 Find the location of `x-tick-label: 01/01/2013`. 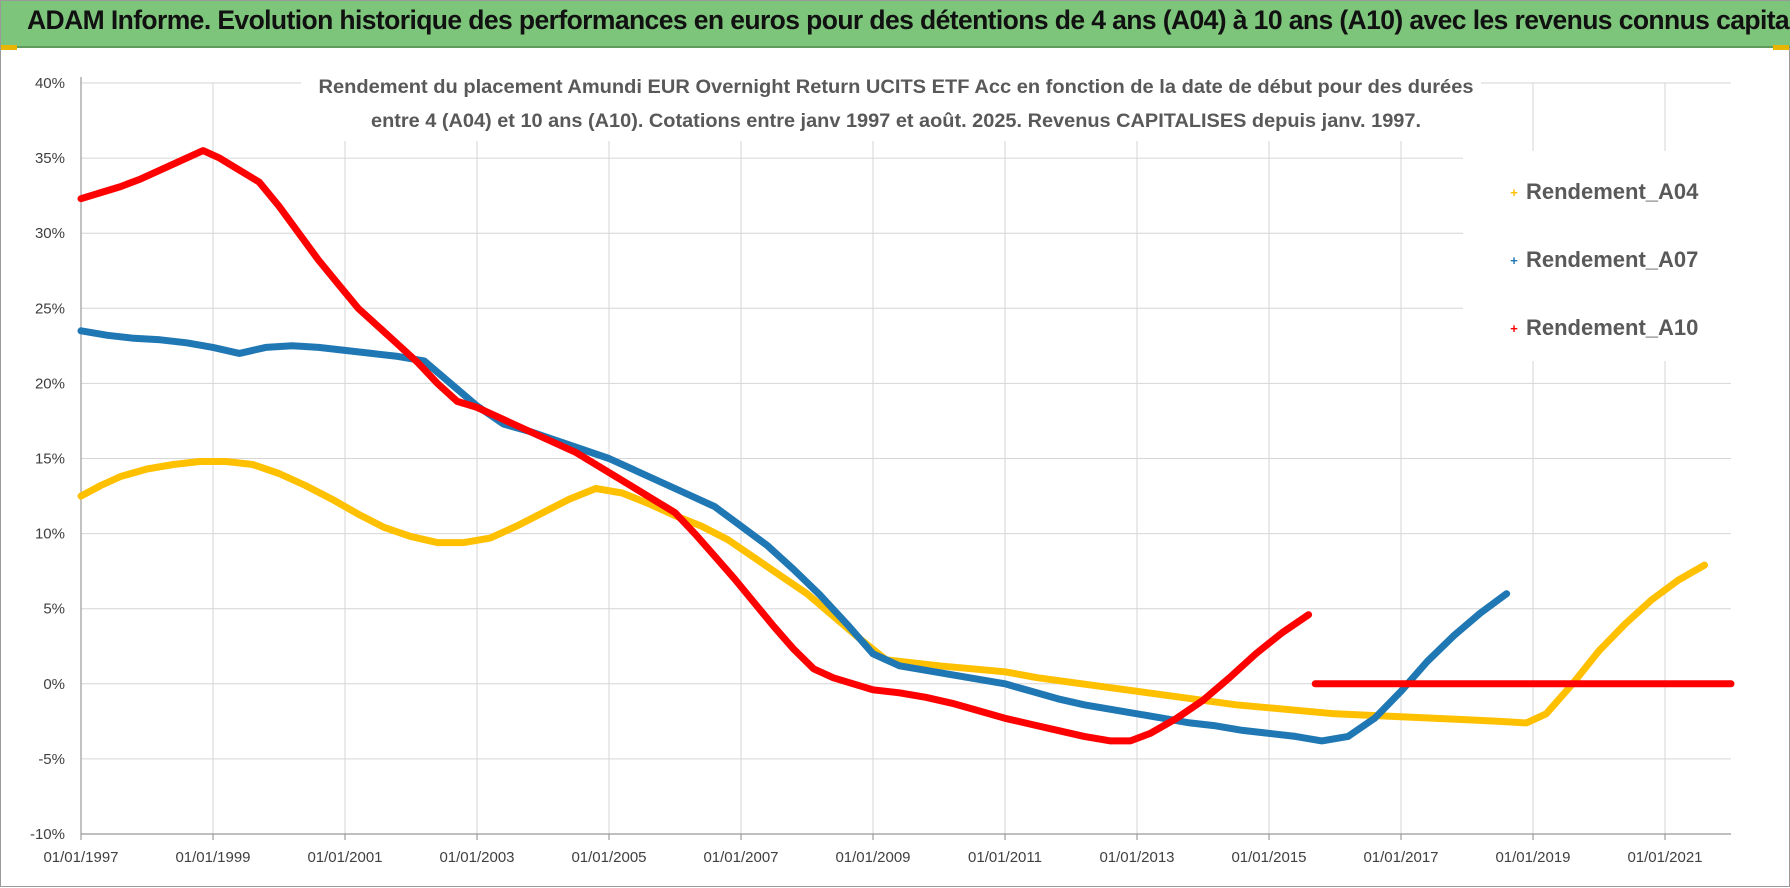

x-tick-label: 01/01/2013 is located at coordinates (1136, 857).